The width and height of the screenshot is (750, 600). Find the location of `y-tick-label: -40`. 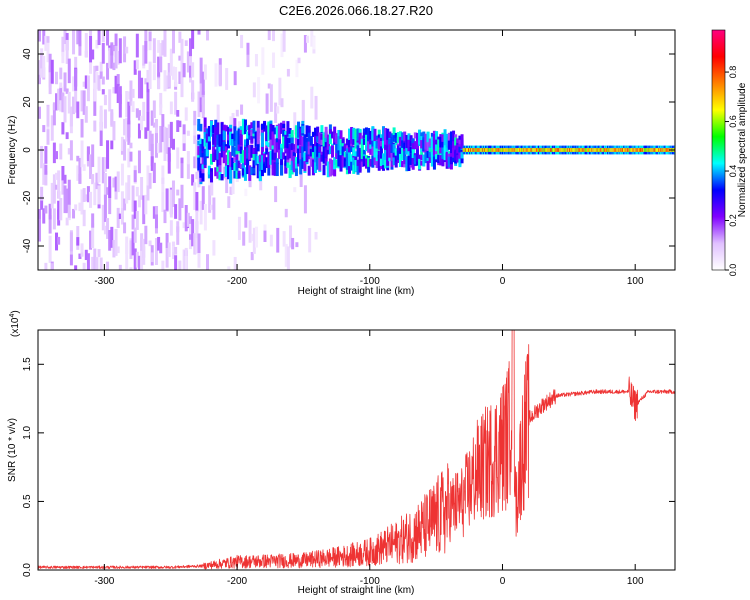

y-tick-label: -40 is located at coordinates (27, 245).